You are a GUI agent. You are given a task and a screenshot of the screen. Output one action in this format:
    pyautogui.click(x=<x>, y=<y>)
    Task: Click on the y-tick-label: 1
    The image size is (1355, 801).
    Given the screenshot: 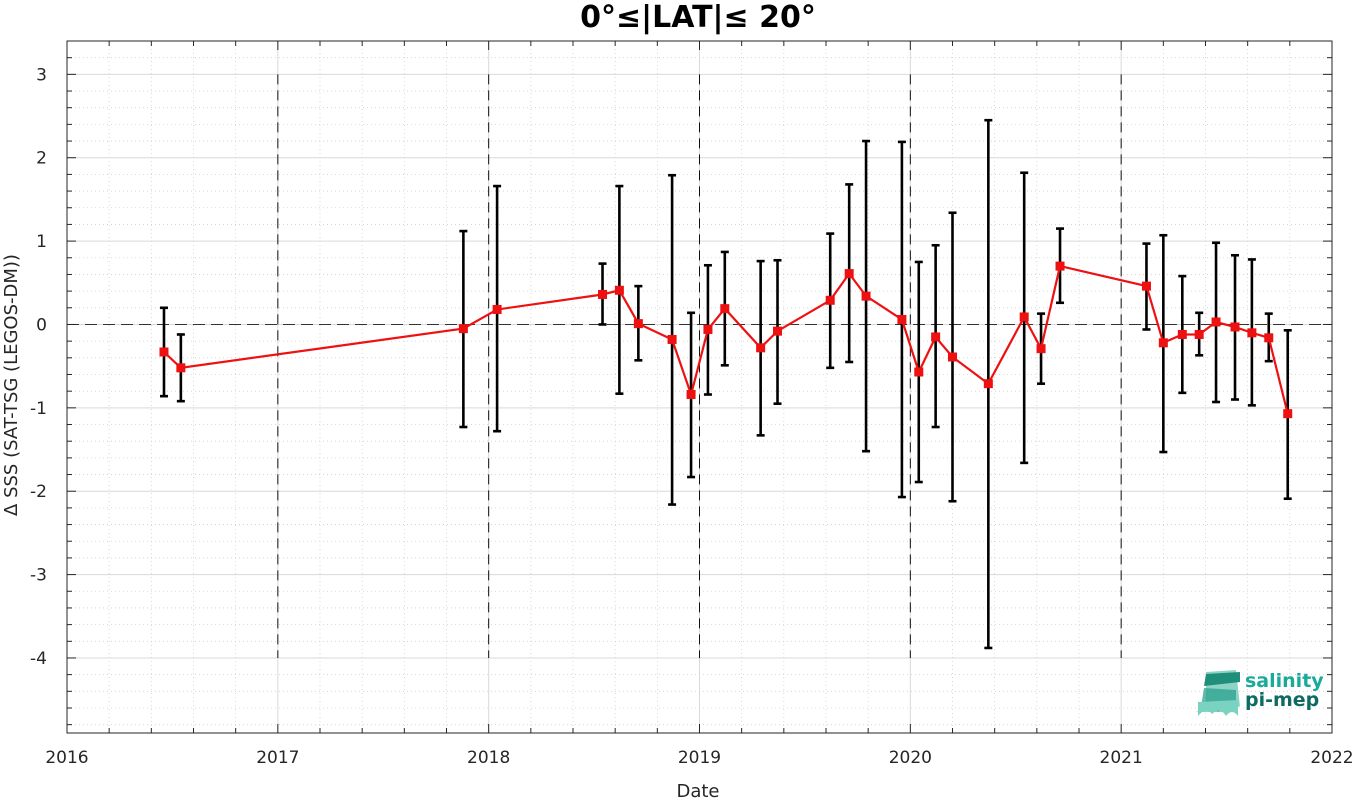 What is the action you would take?
    pyautogui.click(x=41, y=242)
    